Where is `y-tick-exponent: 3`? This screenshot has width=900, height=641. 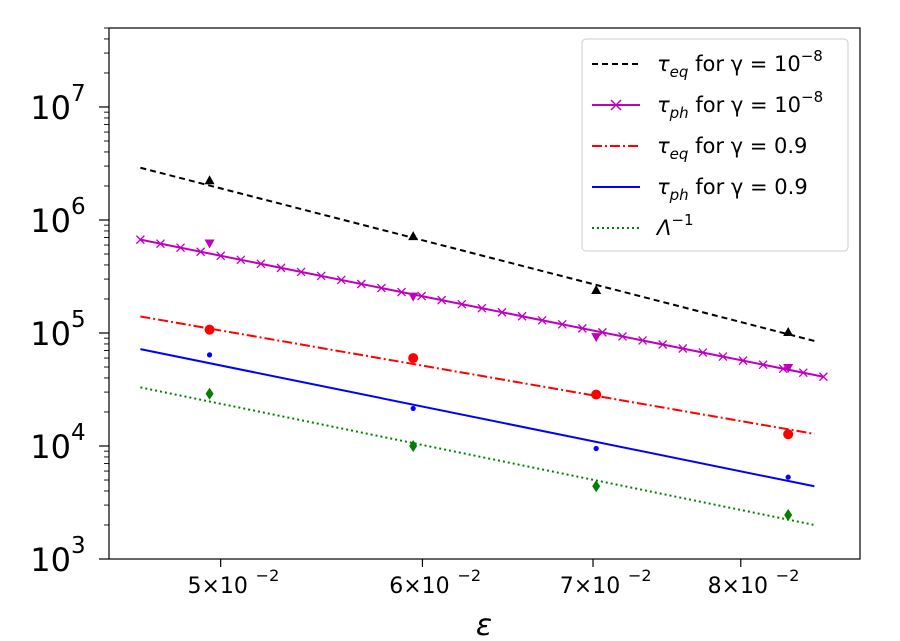 y-tick-exponent: 3 is located at coordinates (78, 546).